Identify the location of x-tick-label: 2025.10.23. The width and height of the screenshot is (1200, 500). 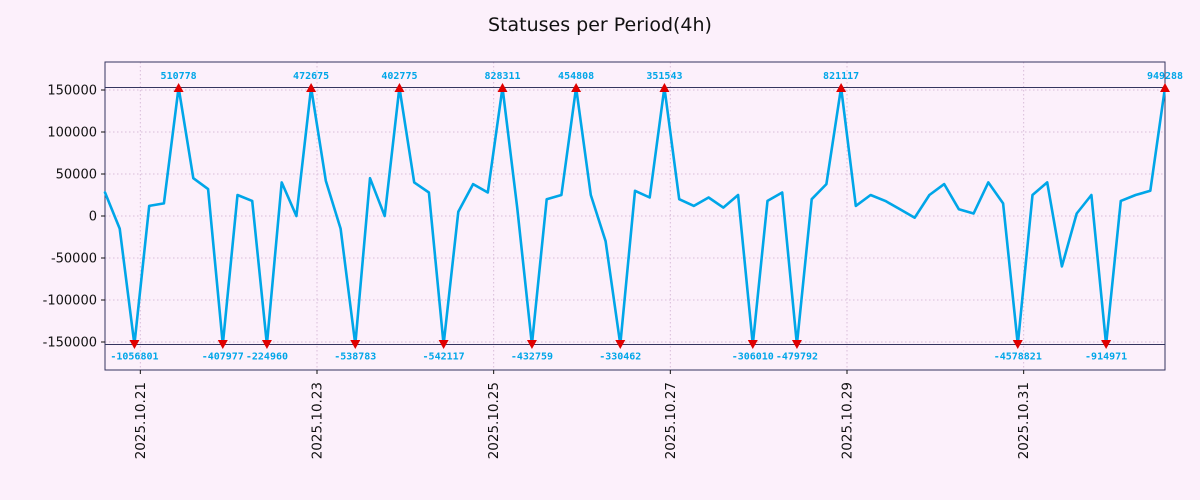
(318, 420).